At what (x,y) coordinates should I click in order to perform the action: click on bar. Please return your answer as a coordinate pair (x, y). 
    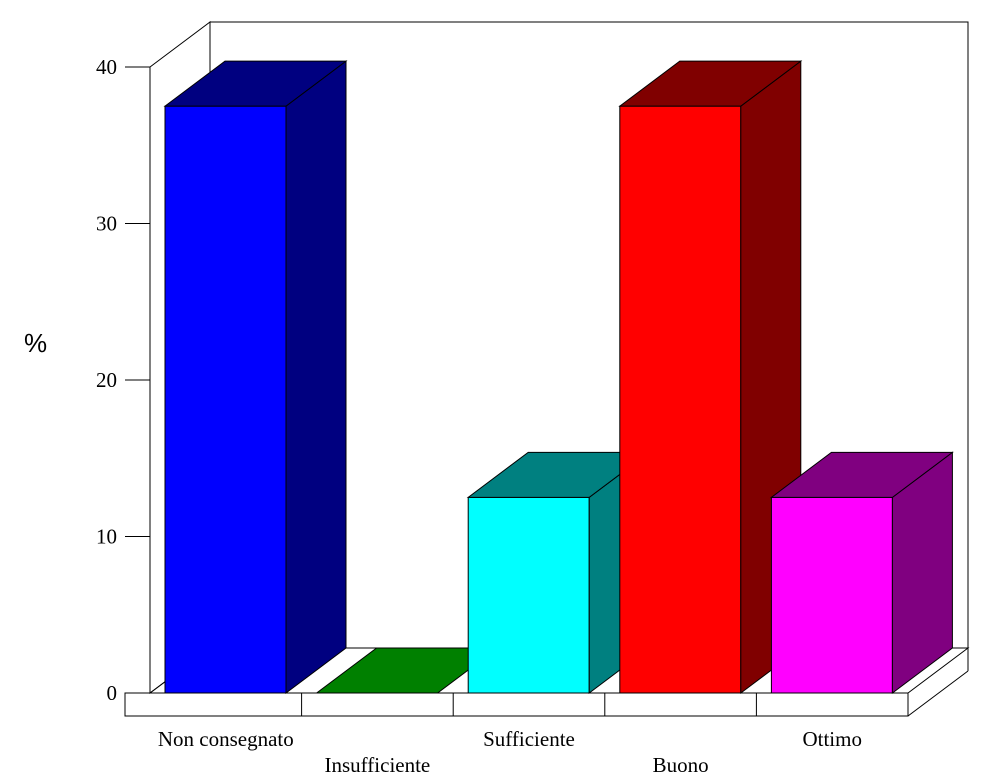
    Looking at the image, I should click on (861, 572).